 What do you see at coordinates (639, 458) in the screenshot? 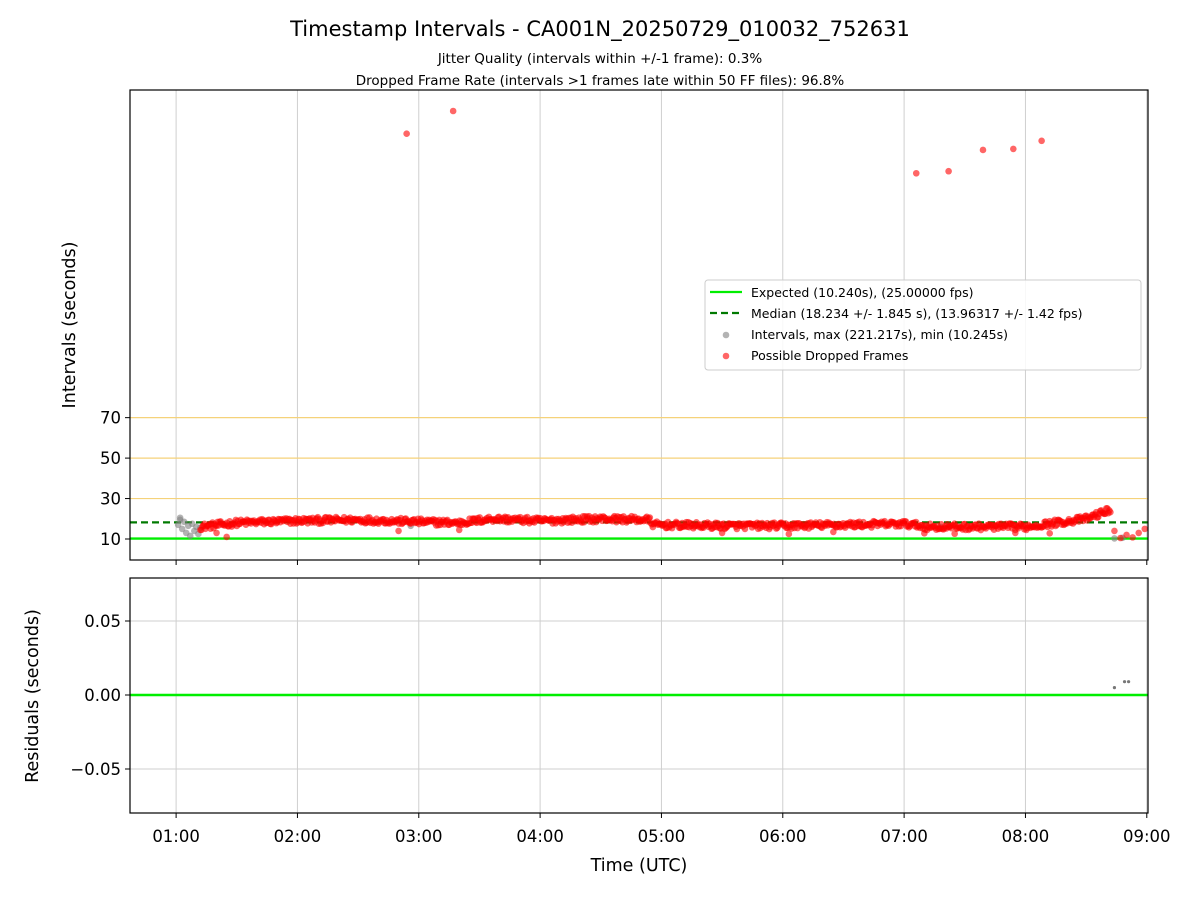
I see `intervals-reference-lines` at bounding box center [639, 458].